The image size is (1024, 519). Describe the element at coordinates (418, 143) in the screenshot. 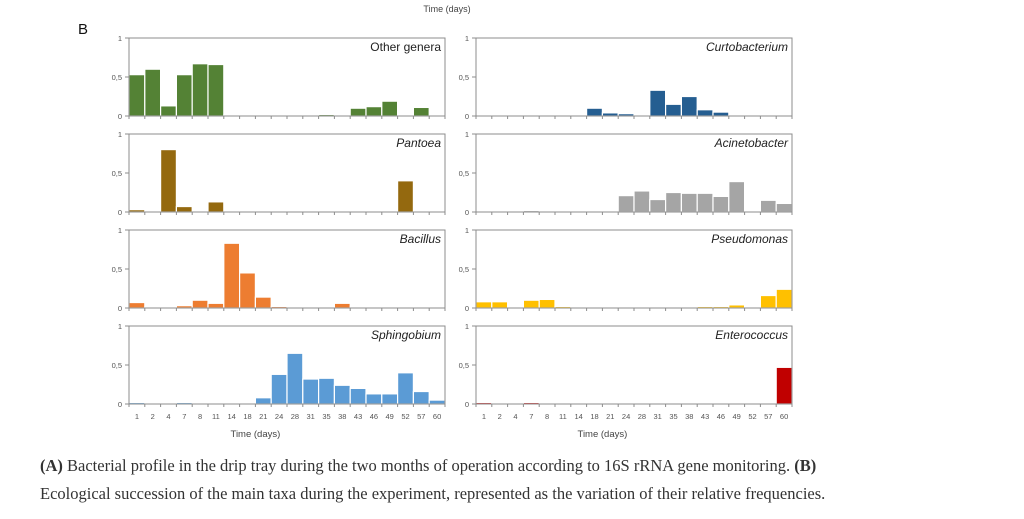

I see `panel-title: Pantoea` at that location.